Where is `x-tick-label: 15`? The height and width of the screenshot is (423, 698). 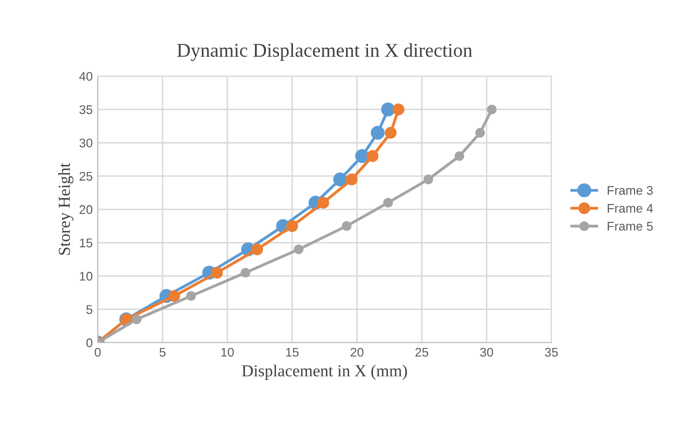 x-tick-label: 15 is located at coordinates (292, 352).